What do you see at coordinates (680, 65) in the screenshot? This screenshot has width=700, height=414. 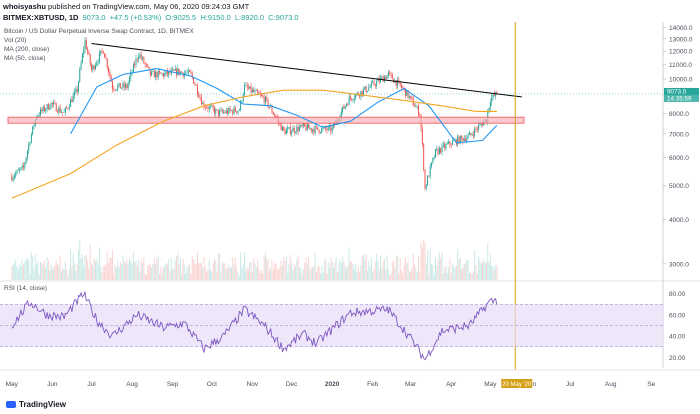 I see `price-tick-label: 11000.0` at bounding box center [680, 65].